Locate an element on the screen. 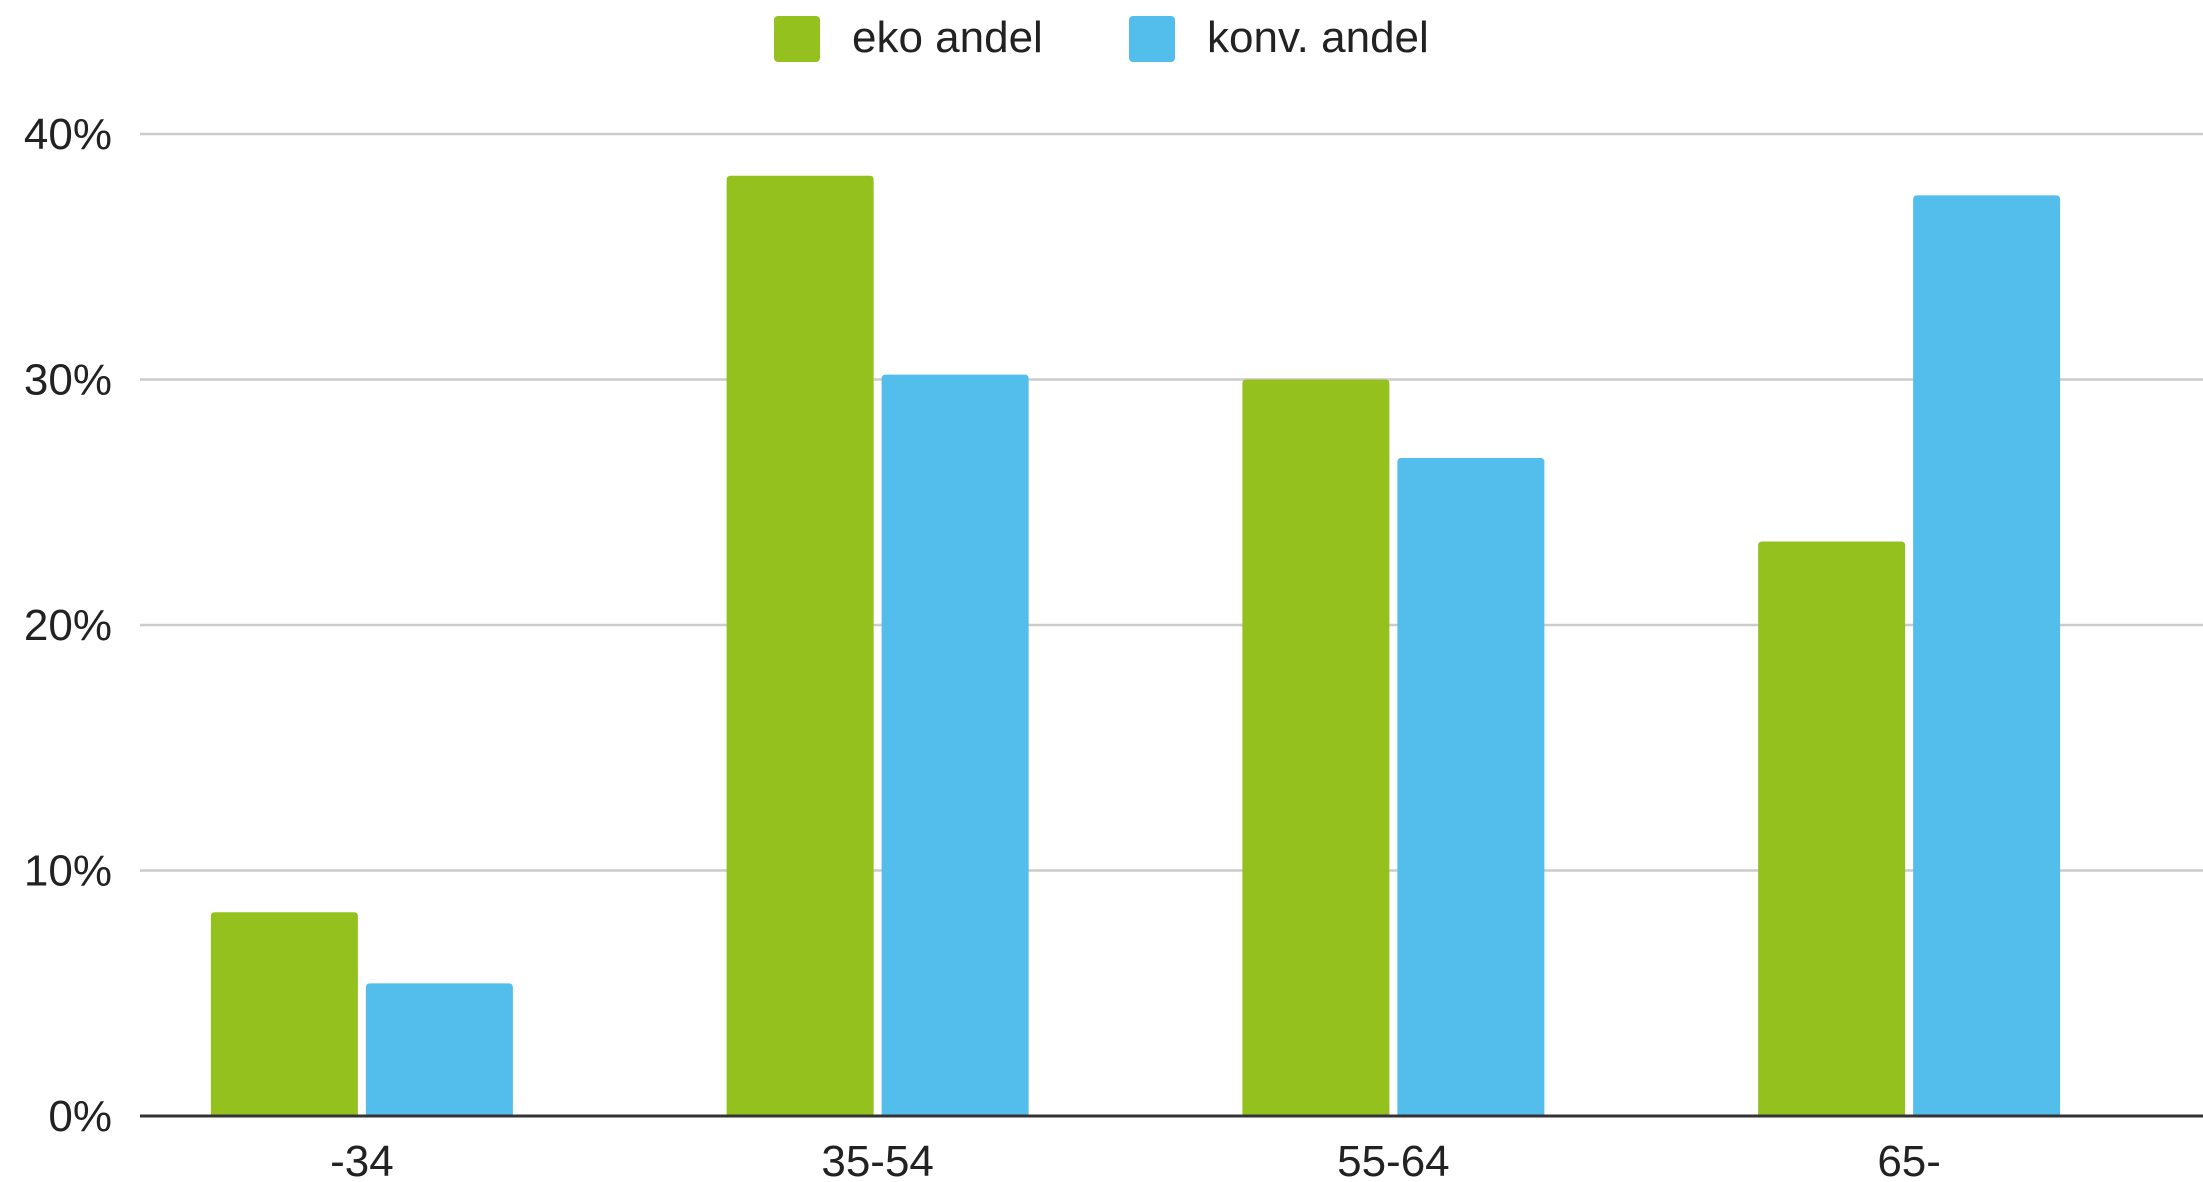 Image resolution: width=2203 pixels, height=1182 pixels. bar-eko-andel--34 is located at coordinates (284, 1014).